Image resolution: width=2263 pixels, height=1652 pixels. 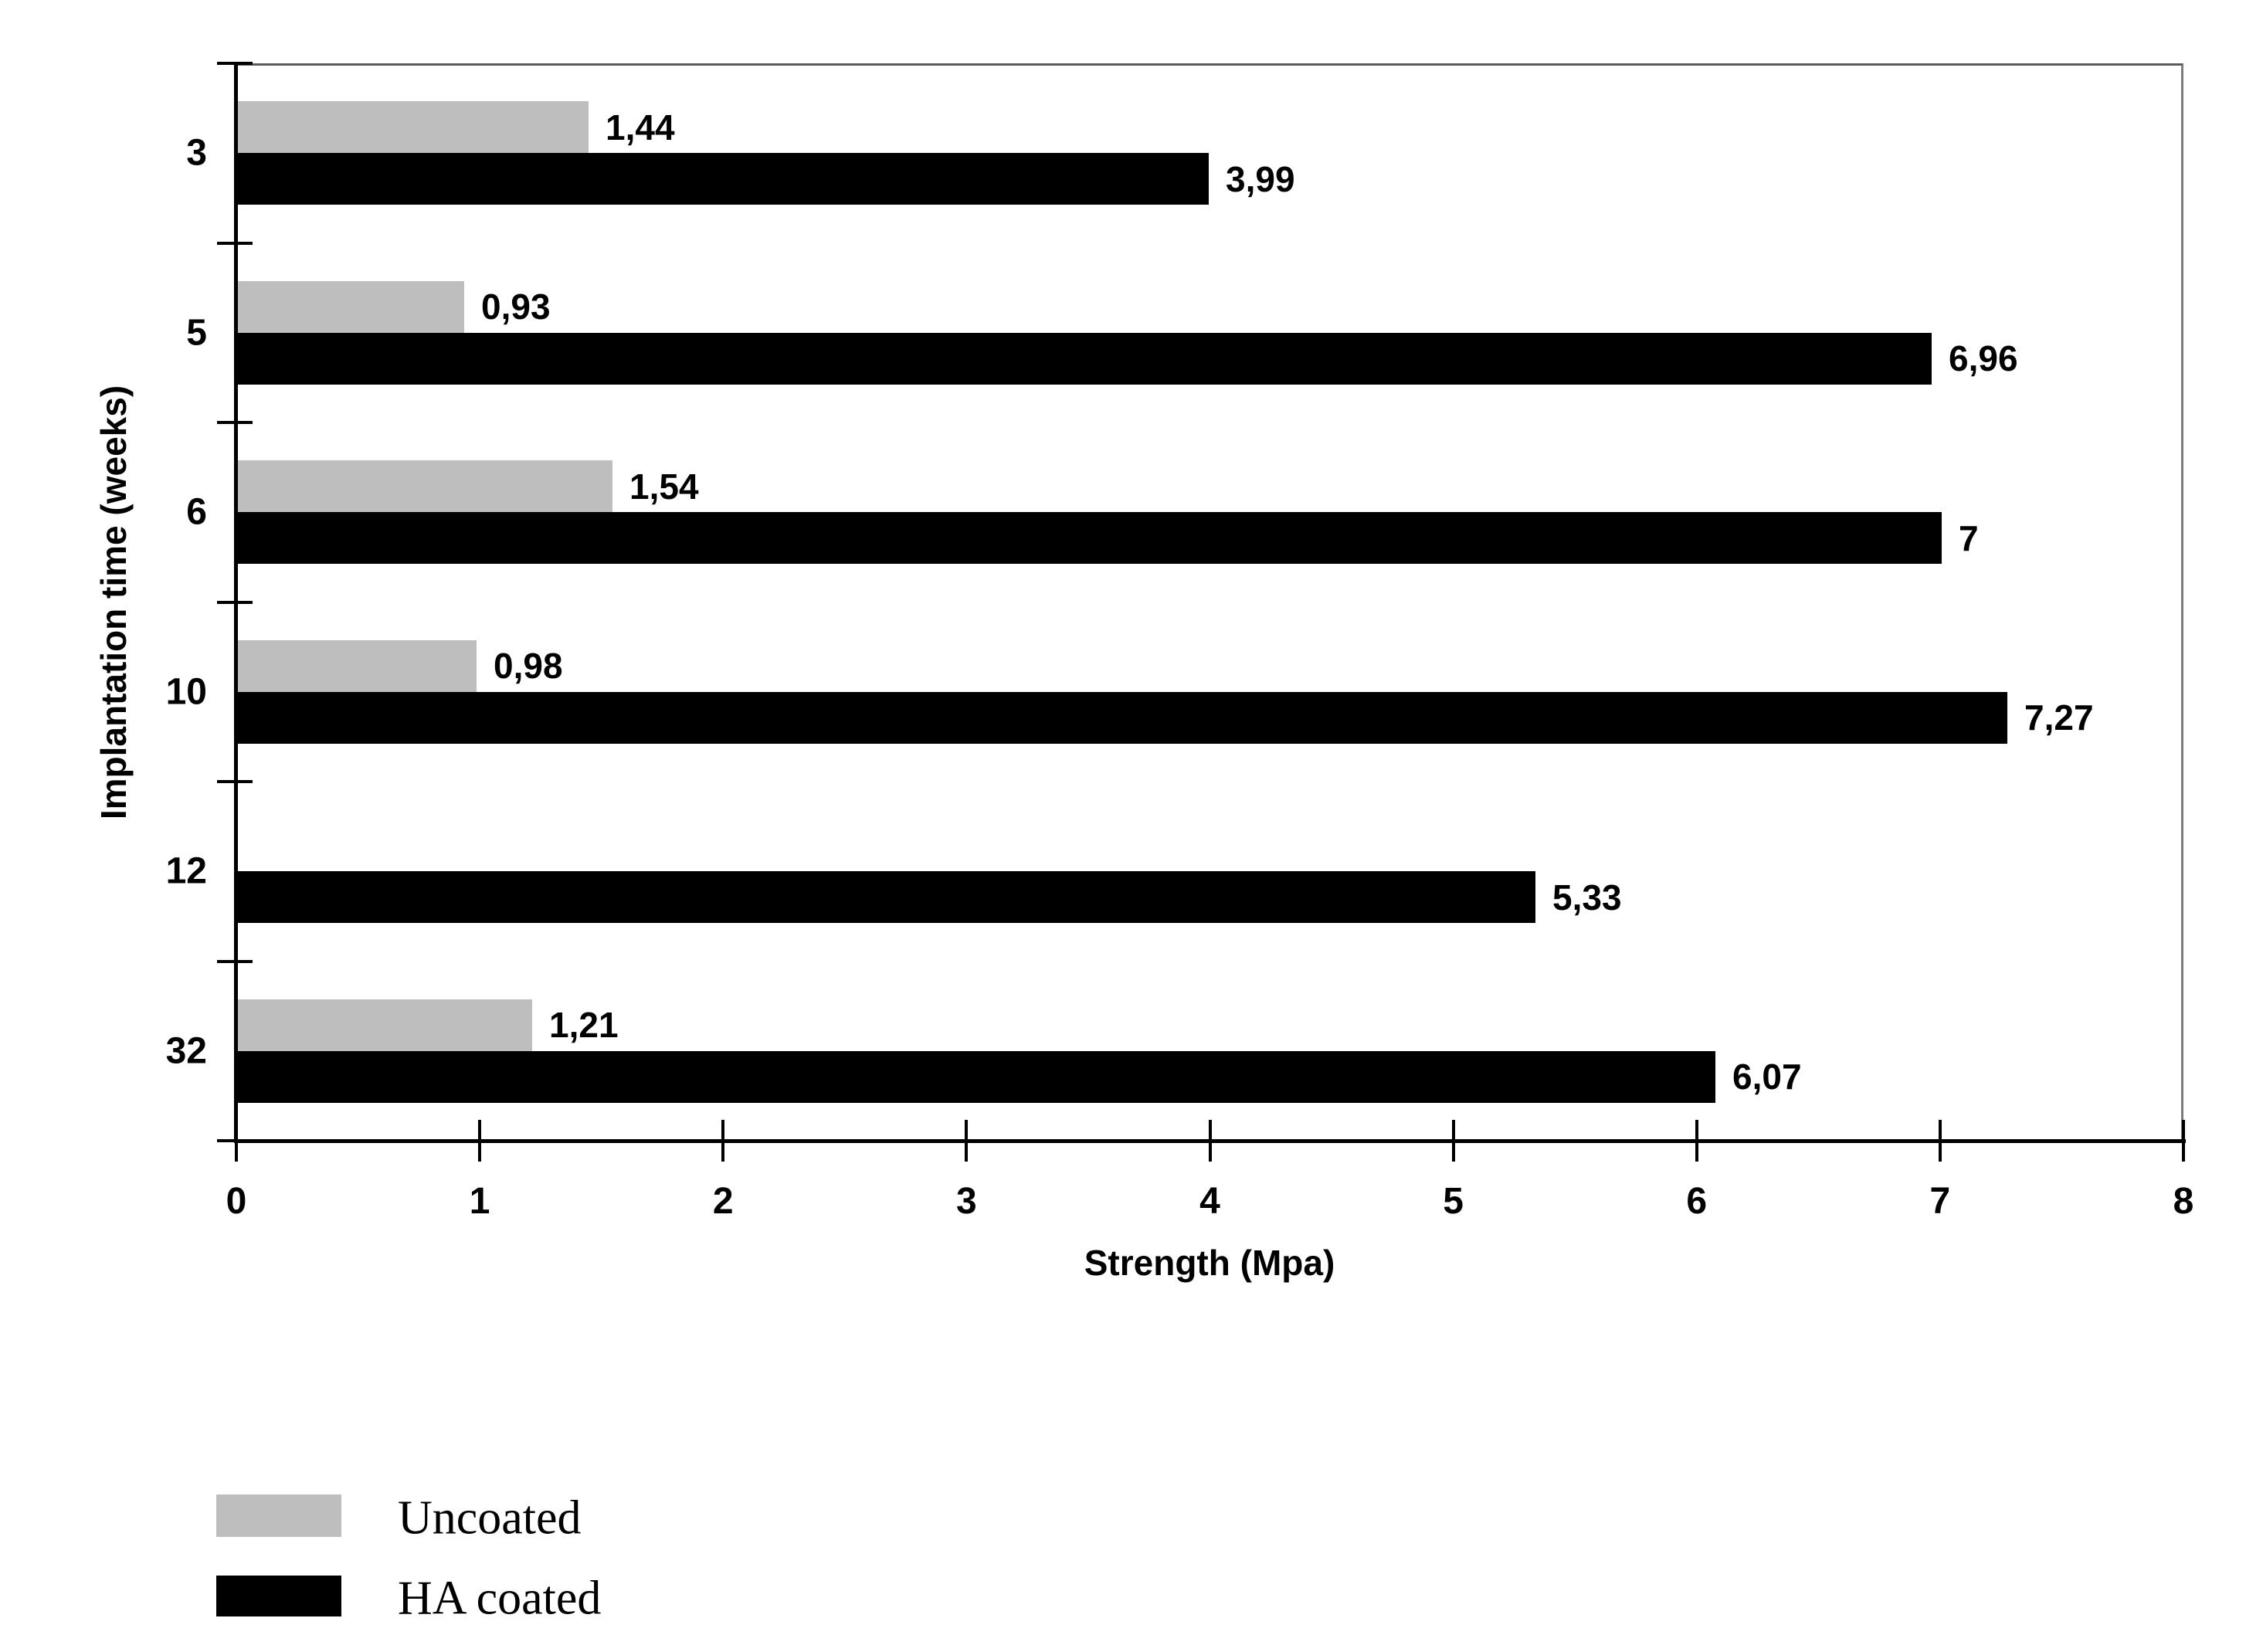 I want to click on bar-value-label: 7, so click(x=1969, y=537).